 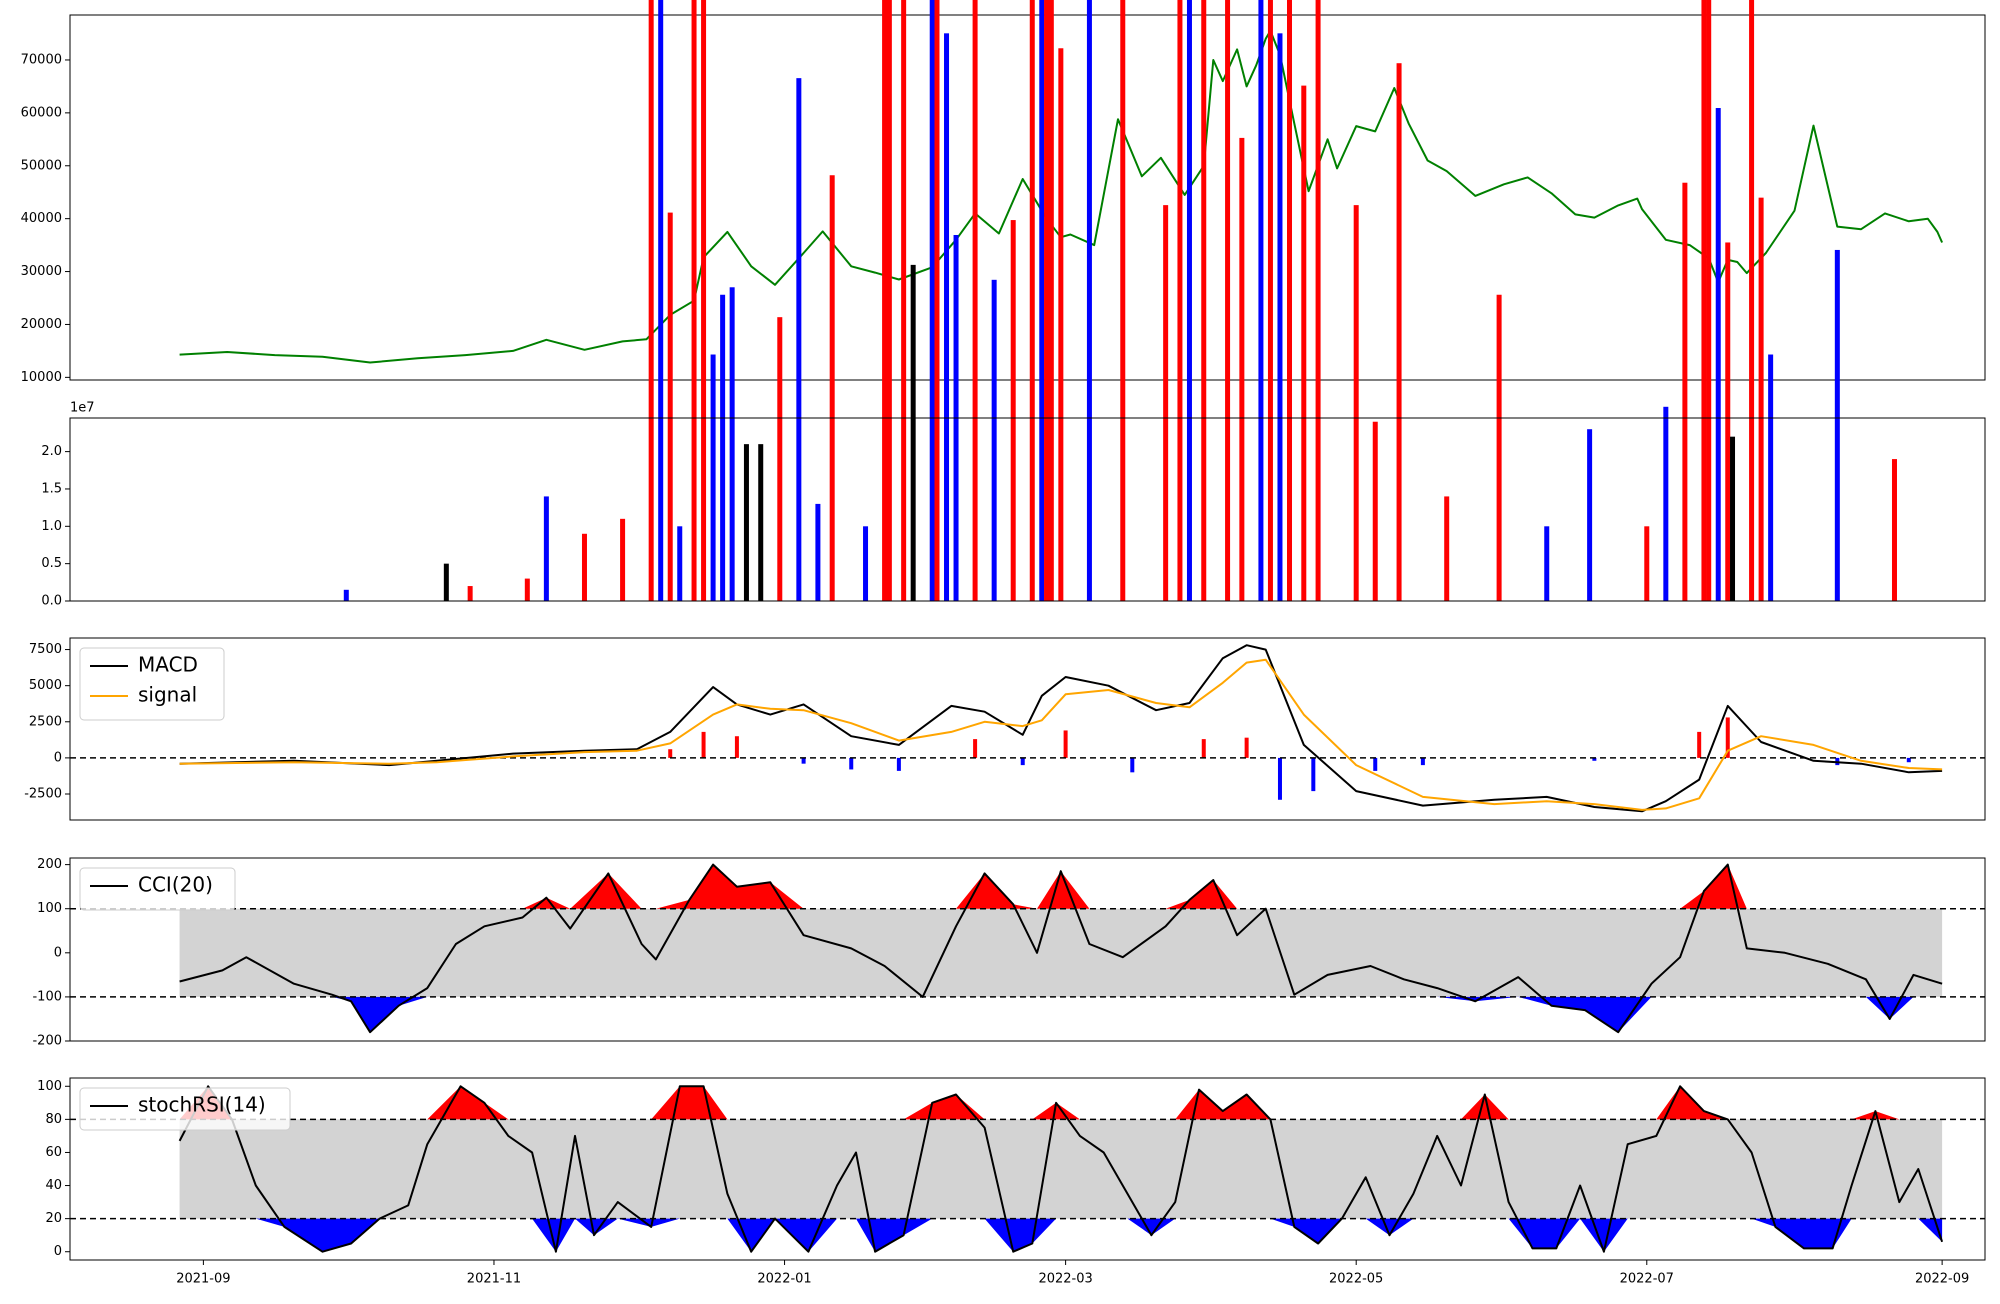 What do you see at coordinates (82, 408) in the screenshot?
I see `volume-offset-text: 1e7` at bounding box center [82, 408].